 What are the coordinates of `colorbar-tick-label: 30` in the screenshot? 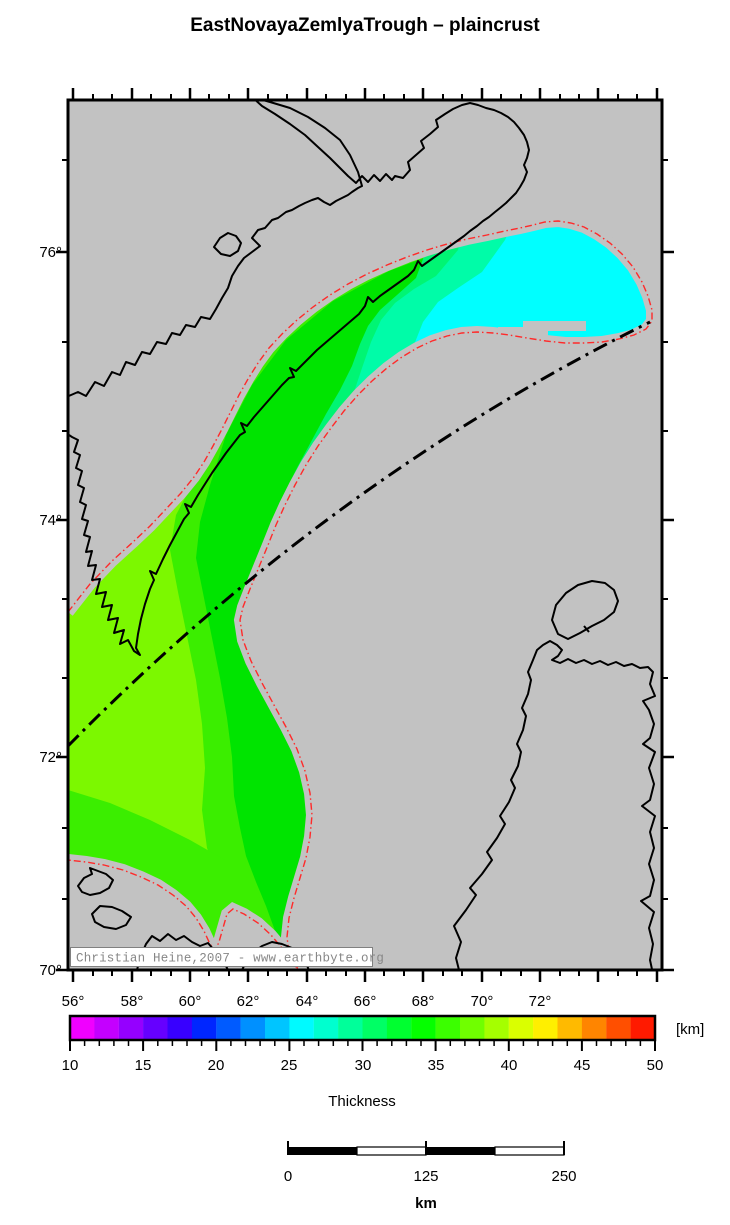 It's located at (363, 1065).